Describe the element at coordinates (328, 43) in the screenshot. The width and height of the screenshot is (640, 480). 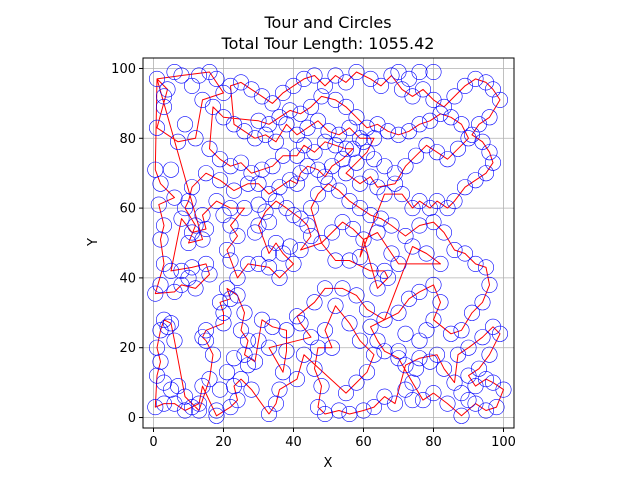
I see `chart-subtitle: Total Tour Length: 1055.42` at that location.